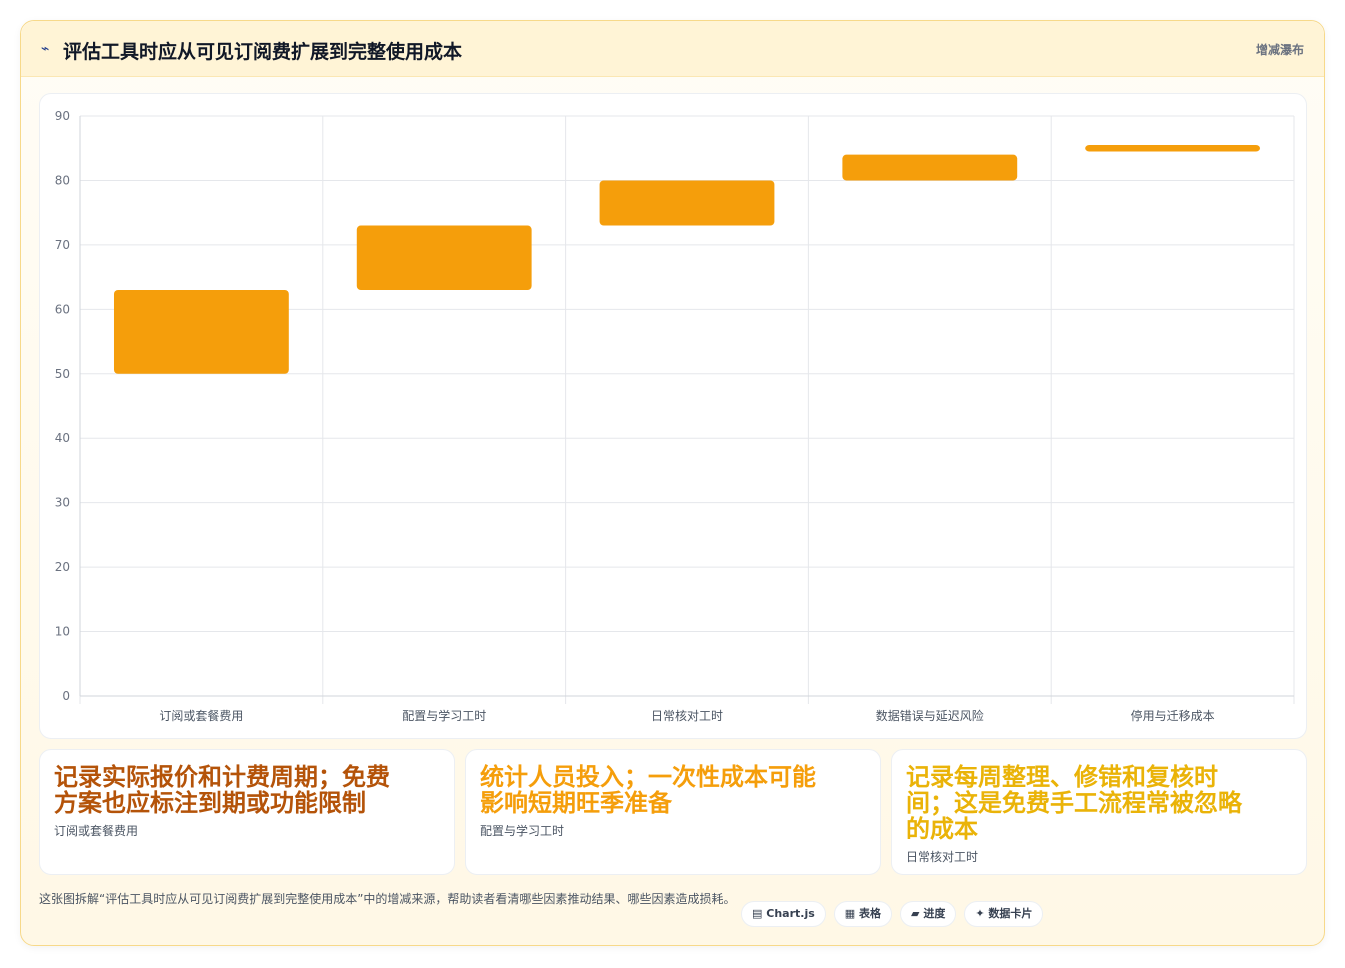  I want to click on note-card-1: 记录实际报价和计费周期；免费 方案也应标注到期或功能限制 订阅或套餐费用, so click(247, 812).